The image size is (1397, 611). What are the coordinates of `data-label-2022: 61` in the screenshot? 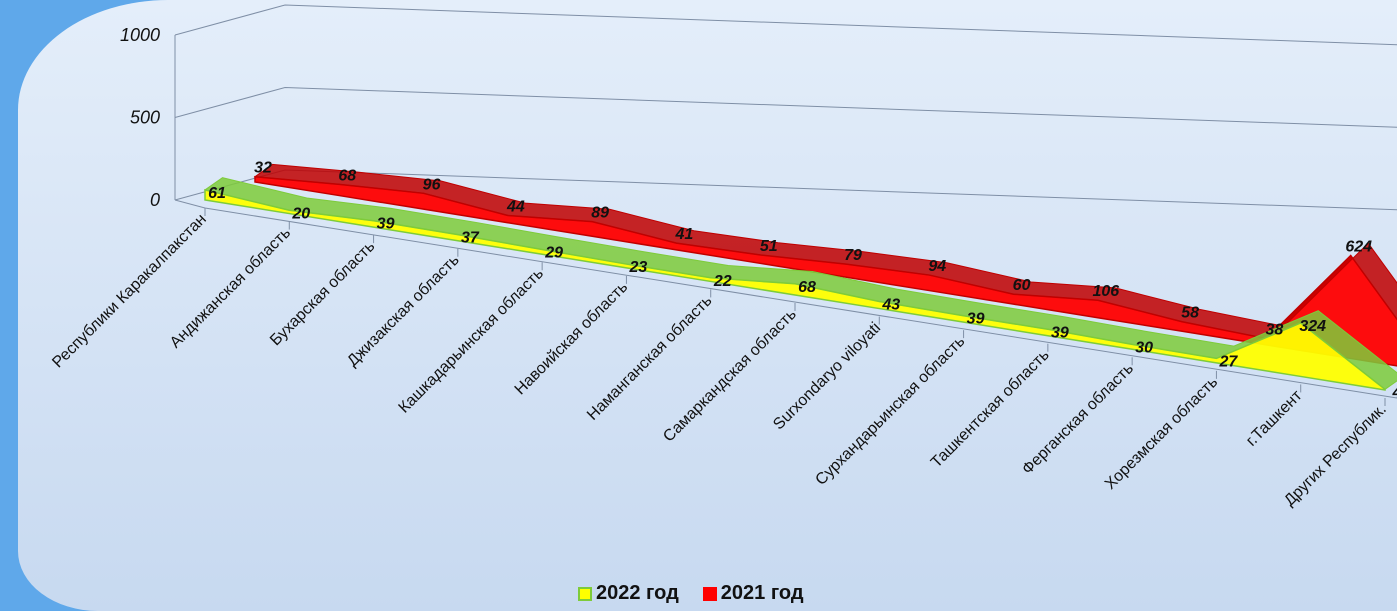 It's located at (217, 193).